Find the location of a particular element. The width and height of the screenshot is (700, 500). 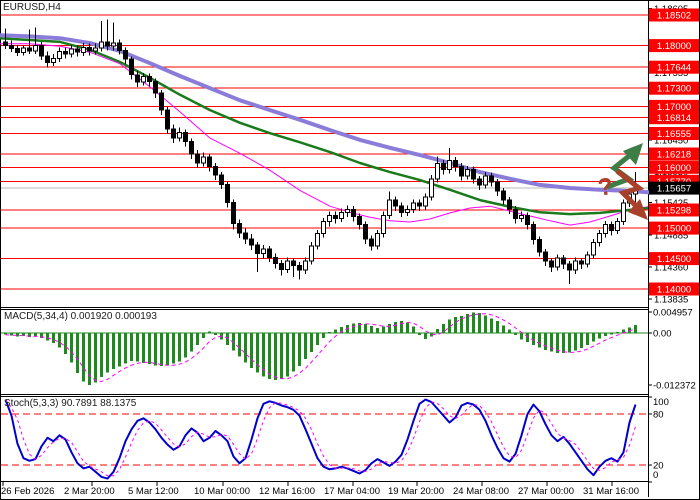

stoch-d-line is located at coordinates (320, 438).